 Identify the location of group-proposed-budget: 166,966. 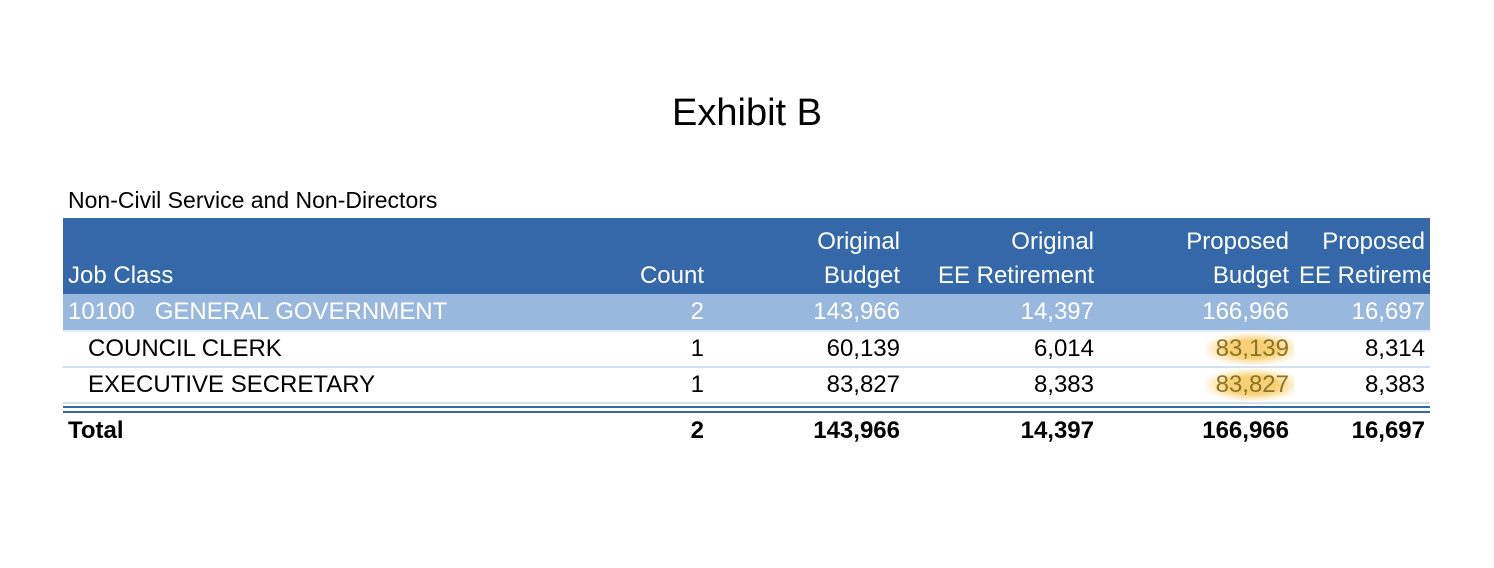
(1245, 311).